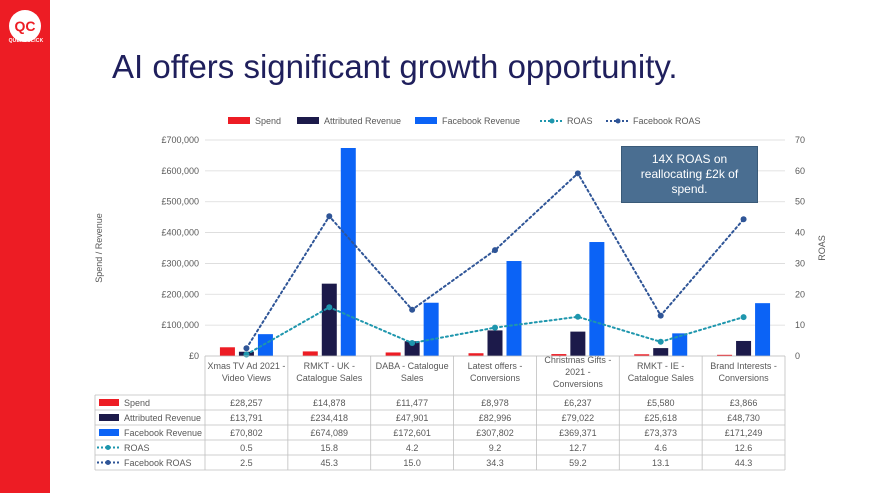 The image size is (880, 493). Describe the element at coordinates (800, 233) in the screenshot. I see `y2-tick-label: 40` at that location.